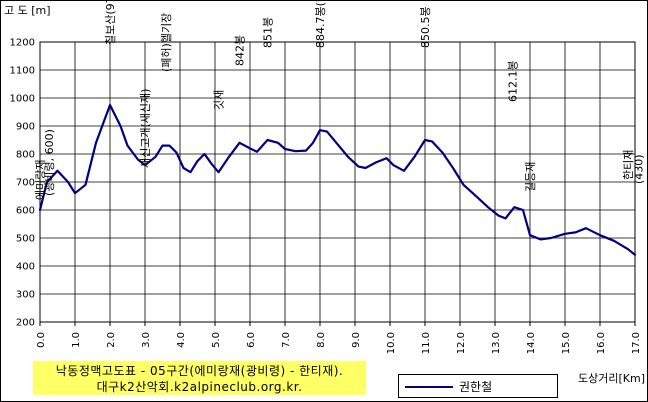 Image resolution: width=648 pixels, height=402 pixels. Describe the element at coordinates (25, 155) in the screenshot. I see `y-tick-label: 800` at that location.